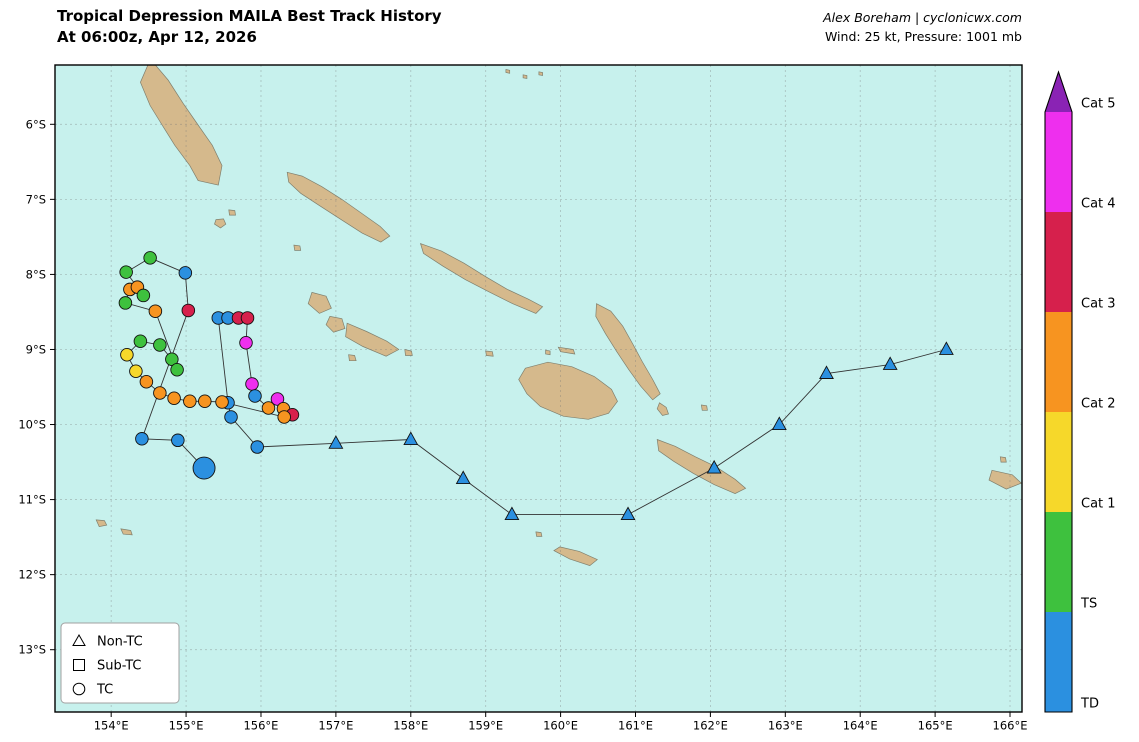 The height and width of the screenshot is (742, 1139). Describe the element at coordinates (922, 17) in the screenshot. I see `credit-line: Alex Boreham | cyclonicwx.com` at that location.